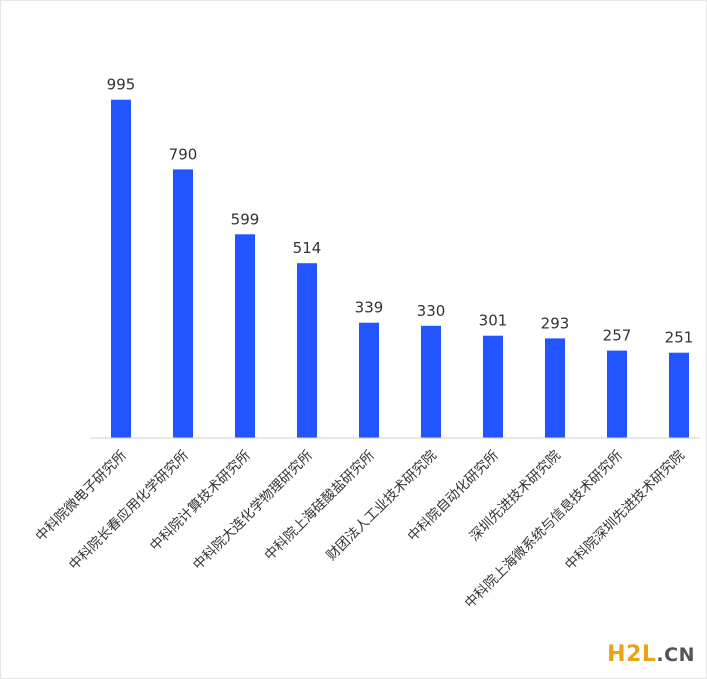  What do you see at coordinates (320, 506) in the screenshot?
I see `category-label-4: 中科院上海硅酸盐研究所` at bounding box center [320, 506].